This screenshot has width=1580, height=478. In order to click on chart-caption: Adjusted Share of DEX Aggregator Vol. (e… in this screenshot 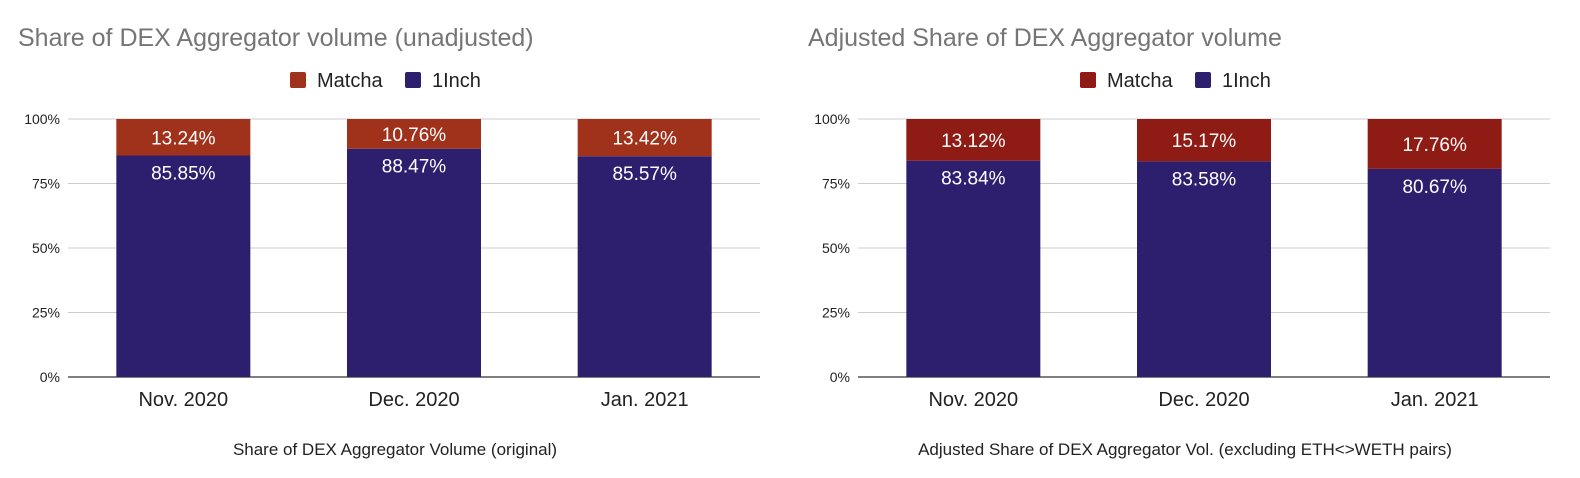, I will do `click(1185, 449)`.